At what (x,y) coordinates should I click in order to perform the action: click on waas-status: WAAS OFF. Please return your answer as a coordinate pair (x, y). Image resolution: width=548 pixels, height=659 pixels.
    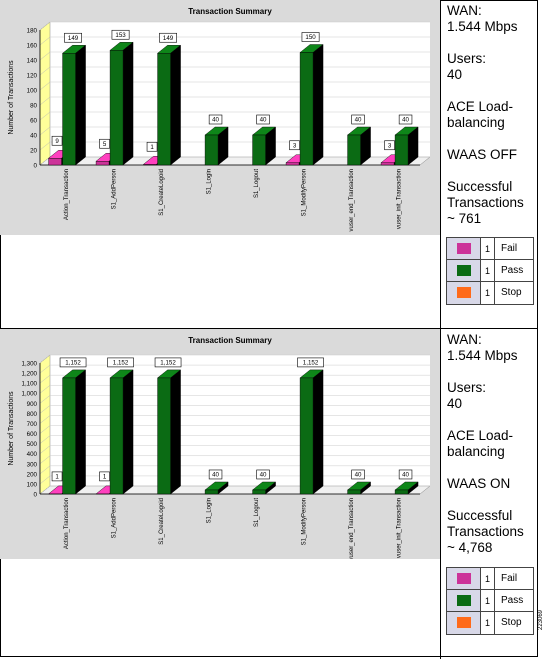
    Looking at the image, I should click on (482, 154).